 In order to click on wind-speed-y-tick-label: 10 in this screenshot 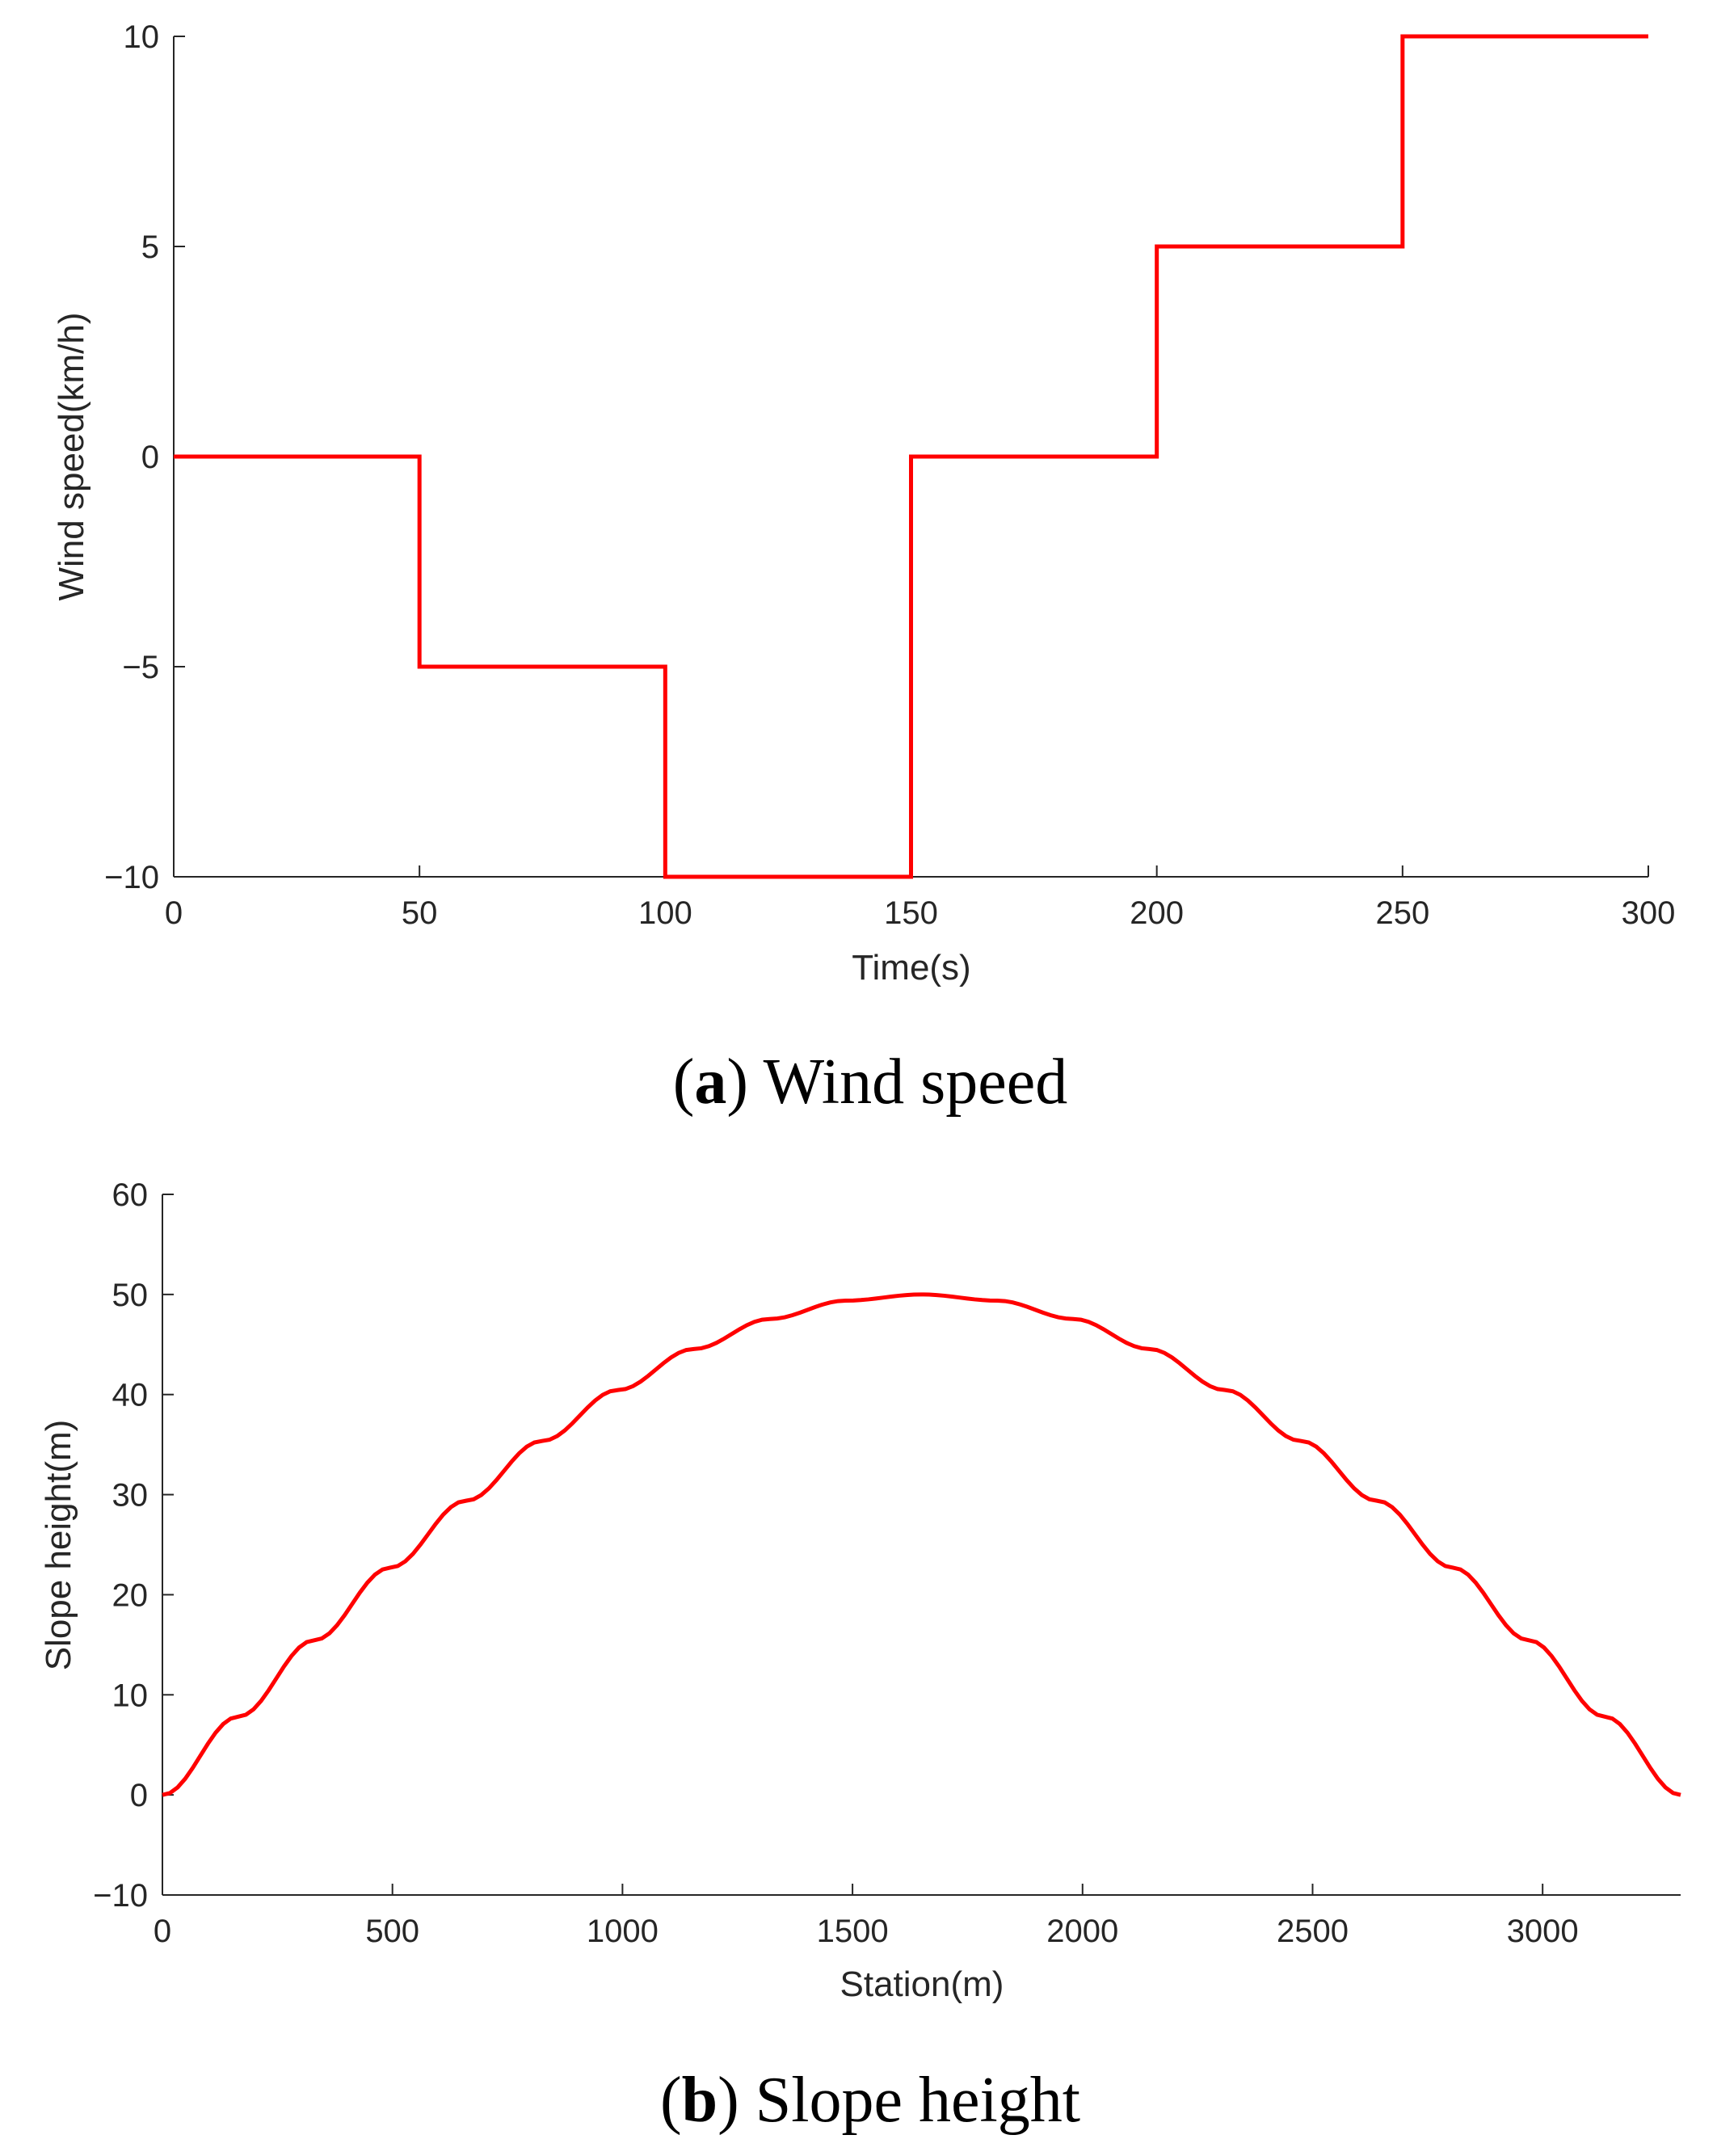, I will do `click(142, 37)`.